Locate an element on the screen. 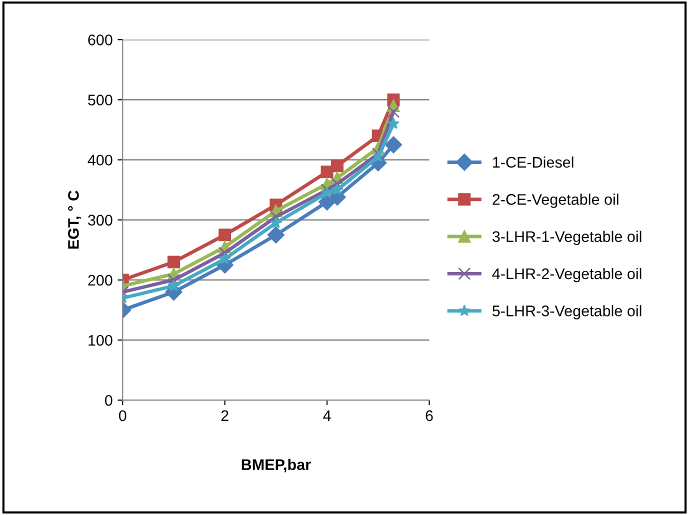 This screenshot has width=689, height=515. y-tick-label: 500 is located at coordinates (100, 100).